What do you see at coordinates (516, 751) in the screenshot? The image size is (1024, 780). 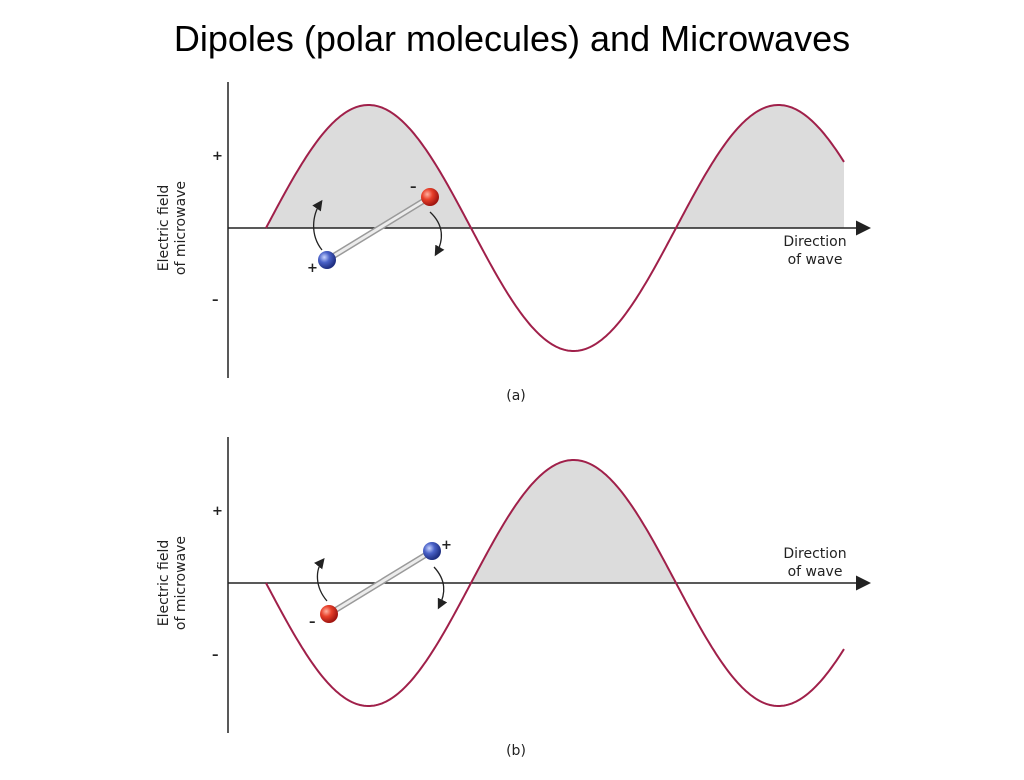 I see `panel-caption: (b)` at bounding box center [516, 751].